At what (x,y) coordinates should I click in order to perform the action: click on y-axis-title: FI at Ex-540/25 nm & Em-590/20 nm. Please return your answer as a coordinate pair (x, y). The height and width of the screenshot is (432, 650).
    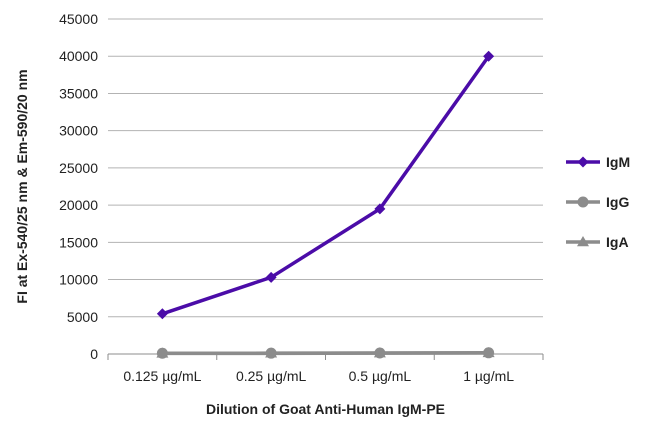
    Looking at the image, I should click on (22, 186).